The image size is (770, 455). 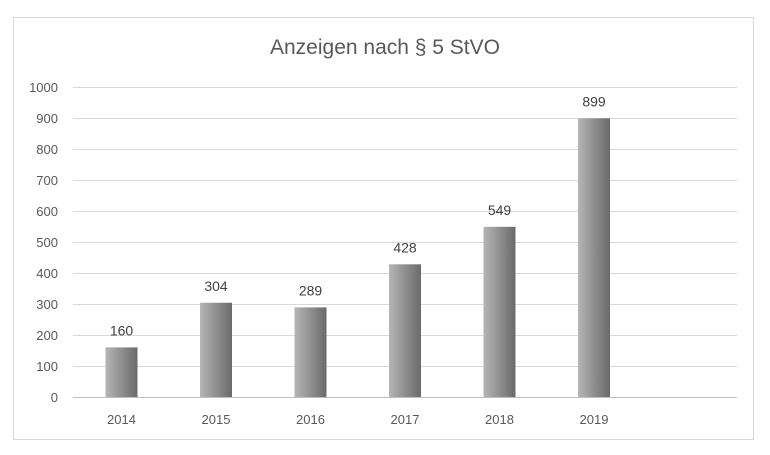 What do you see at coordinates (216, 286) in the screenshot?
I see `data-label-2015: 304` at bounding box center [216, 286].